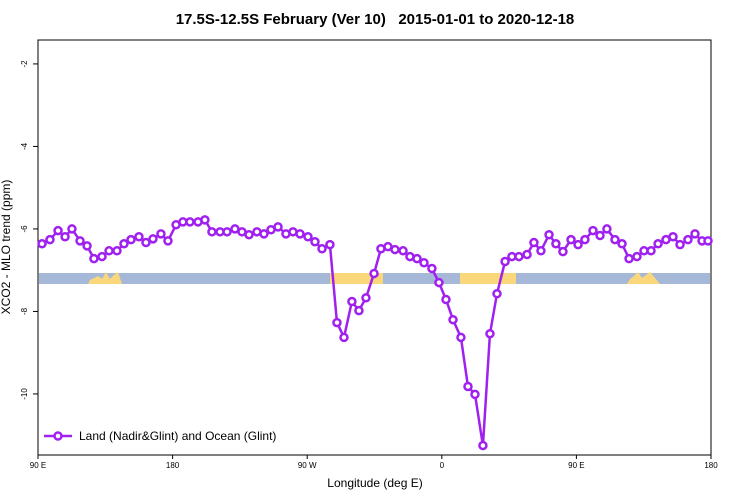  Describe the element at coordinates (307, 465) in the screenshot. I see `x-tick-label: 90 W` at that location.